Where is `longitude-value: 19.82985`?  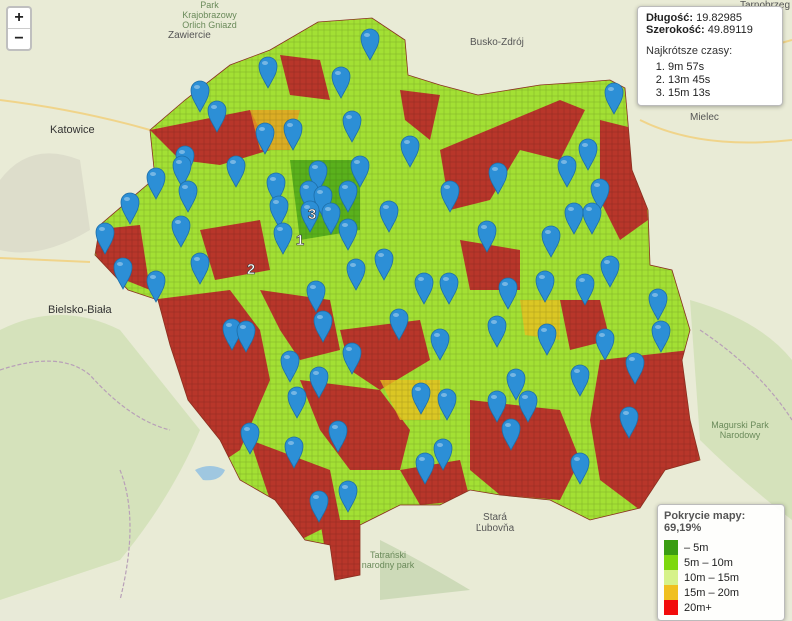
longitude-value: 19.82985 is located at coordinates (719, 18).